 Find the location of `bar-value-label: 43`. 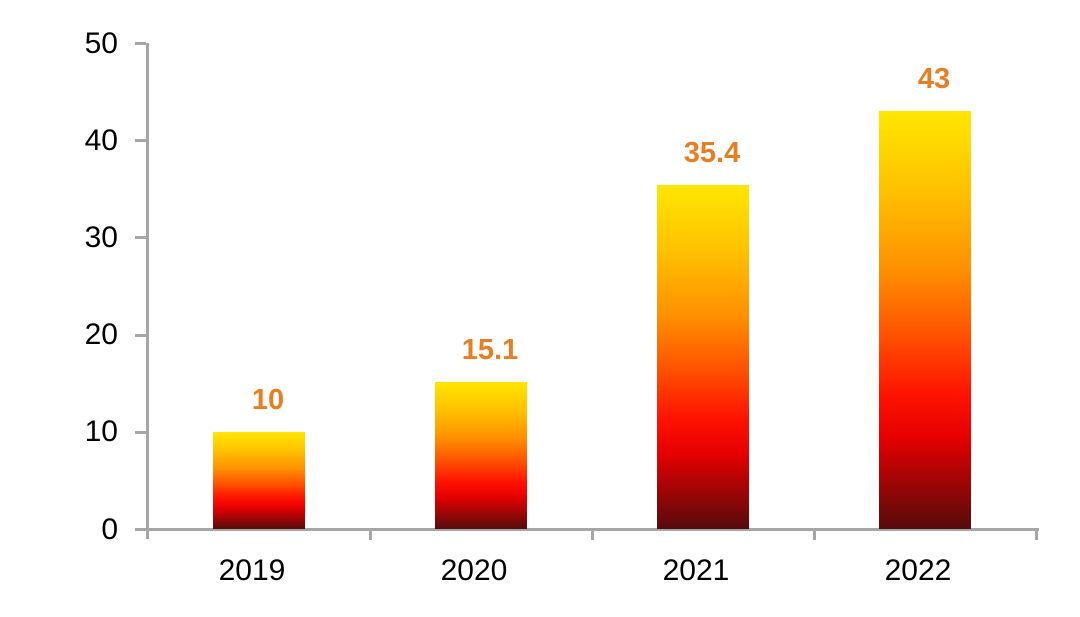

bar-value-label: 43 is located at coordinates (934, 79).